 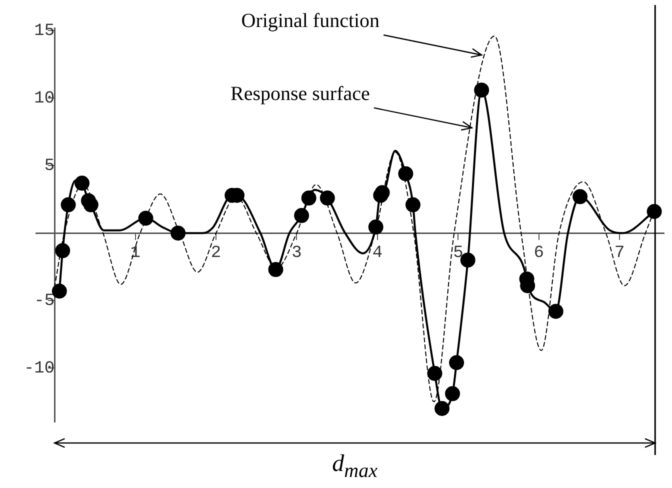 What do you see at coordinates (44, 302) in the screenshot?
I see `y-tick-label: -5` at bounding box center [44, 302].